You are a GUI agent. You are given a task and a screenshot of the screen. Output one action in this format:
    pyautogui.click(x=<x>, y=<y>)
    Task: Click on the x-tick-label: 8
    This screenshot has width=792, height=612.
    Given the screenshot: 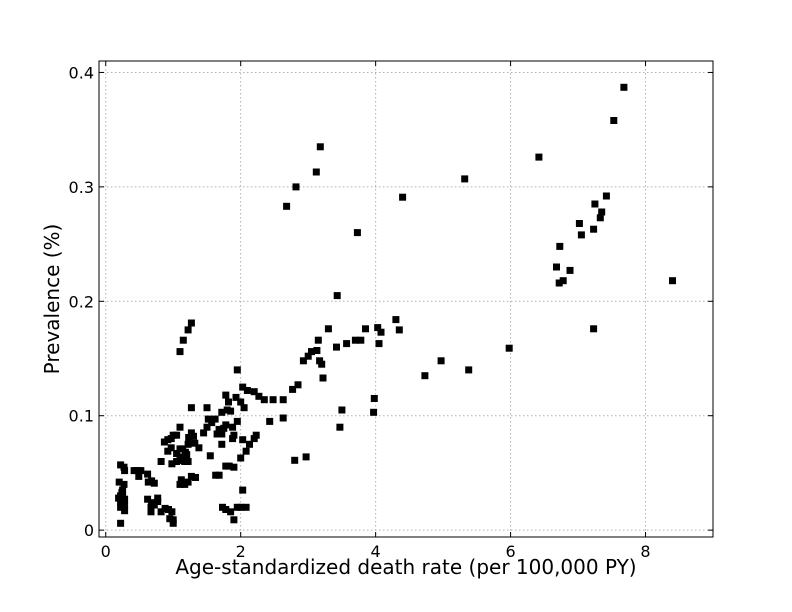 What is the action you would take?
    pyautogui.click(x=645, y=551)
    